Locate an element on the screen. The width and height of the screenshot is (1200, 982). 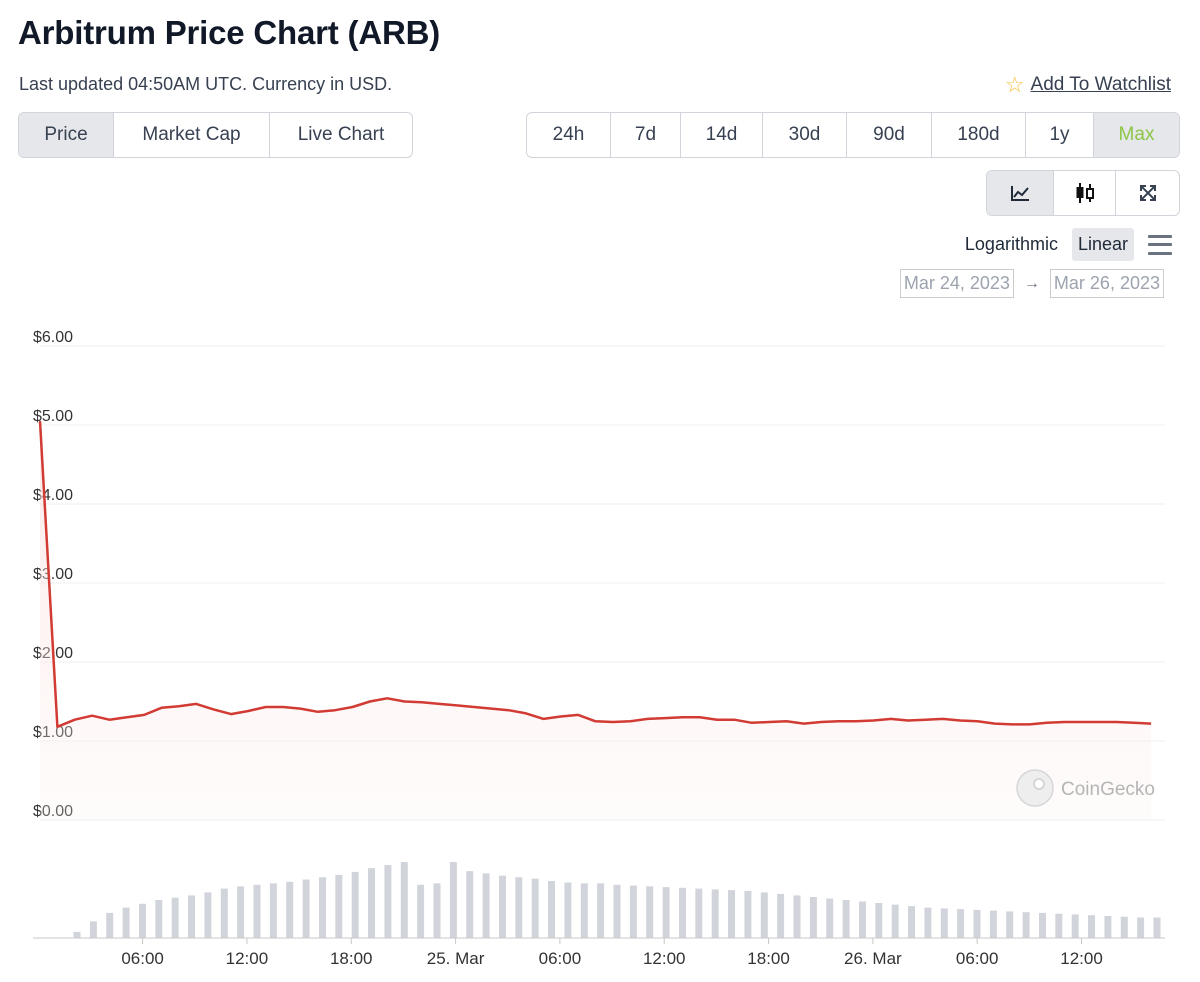
date-from-input: Mar 24, 2023 is located at coordinates (956, 283).